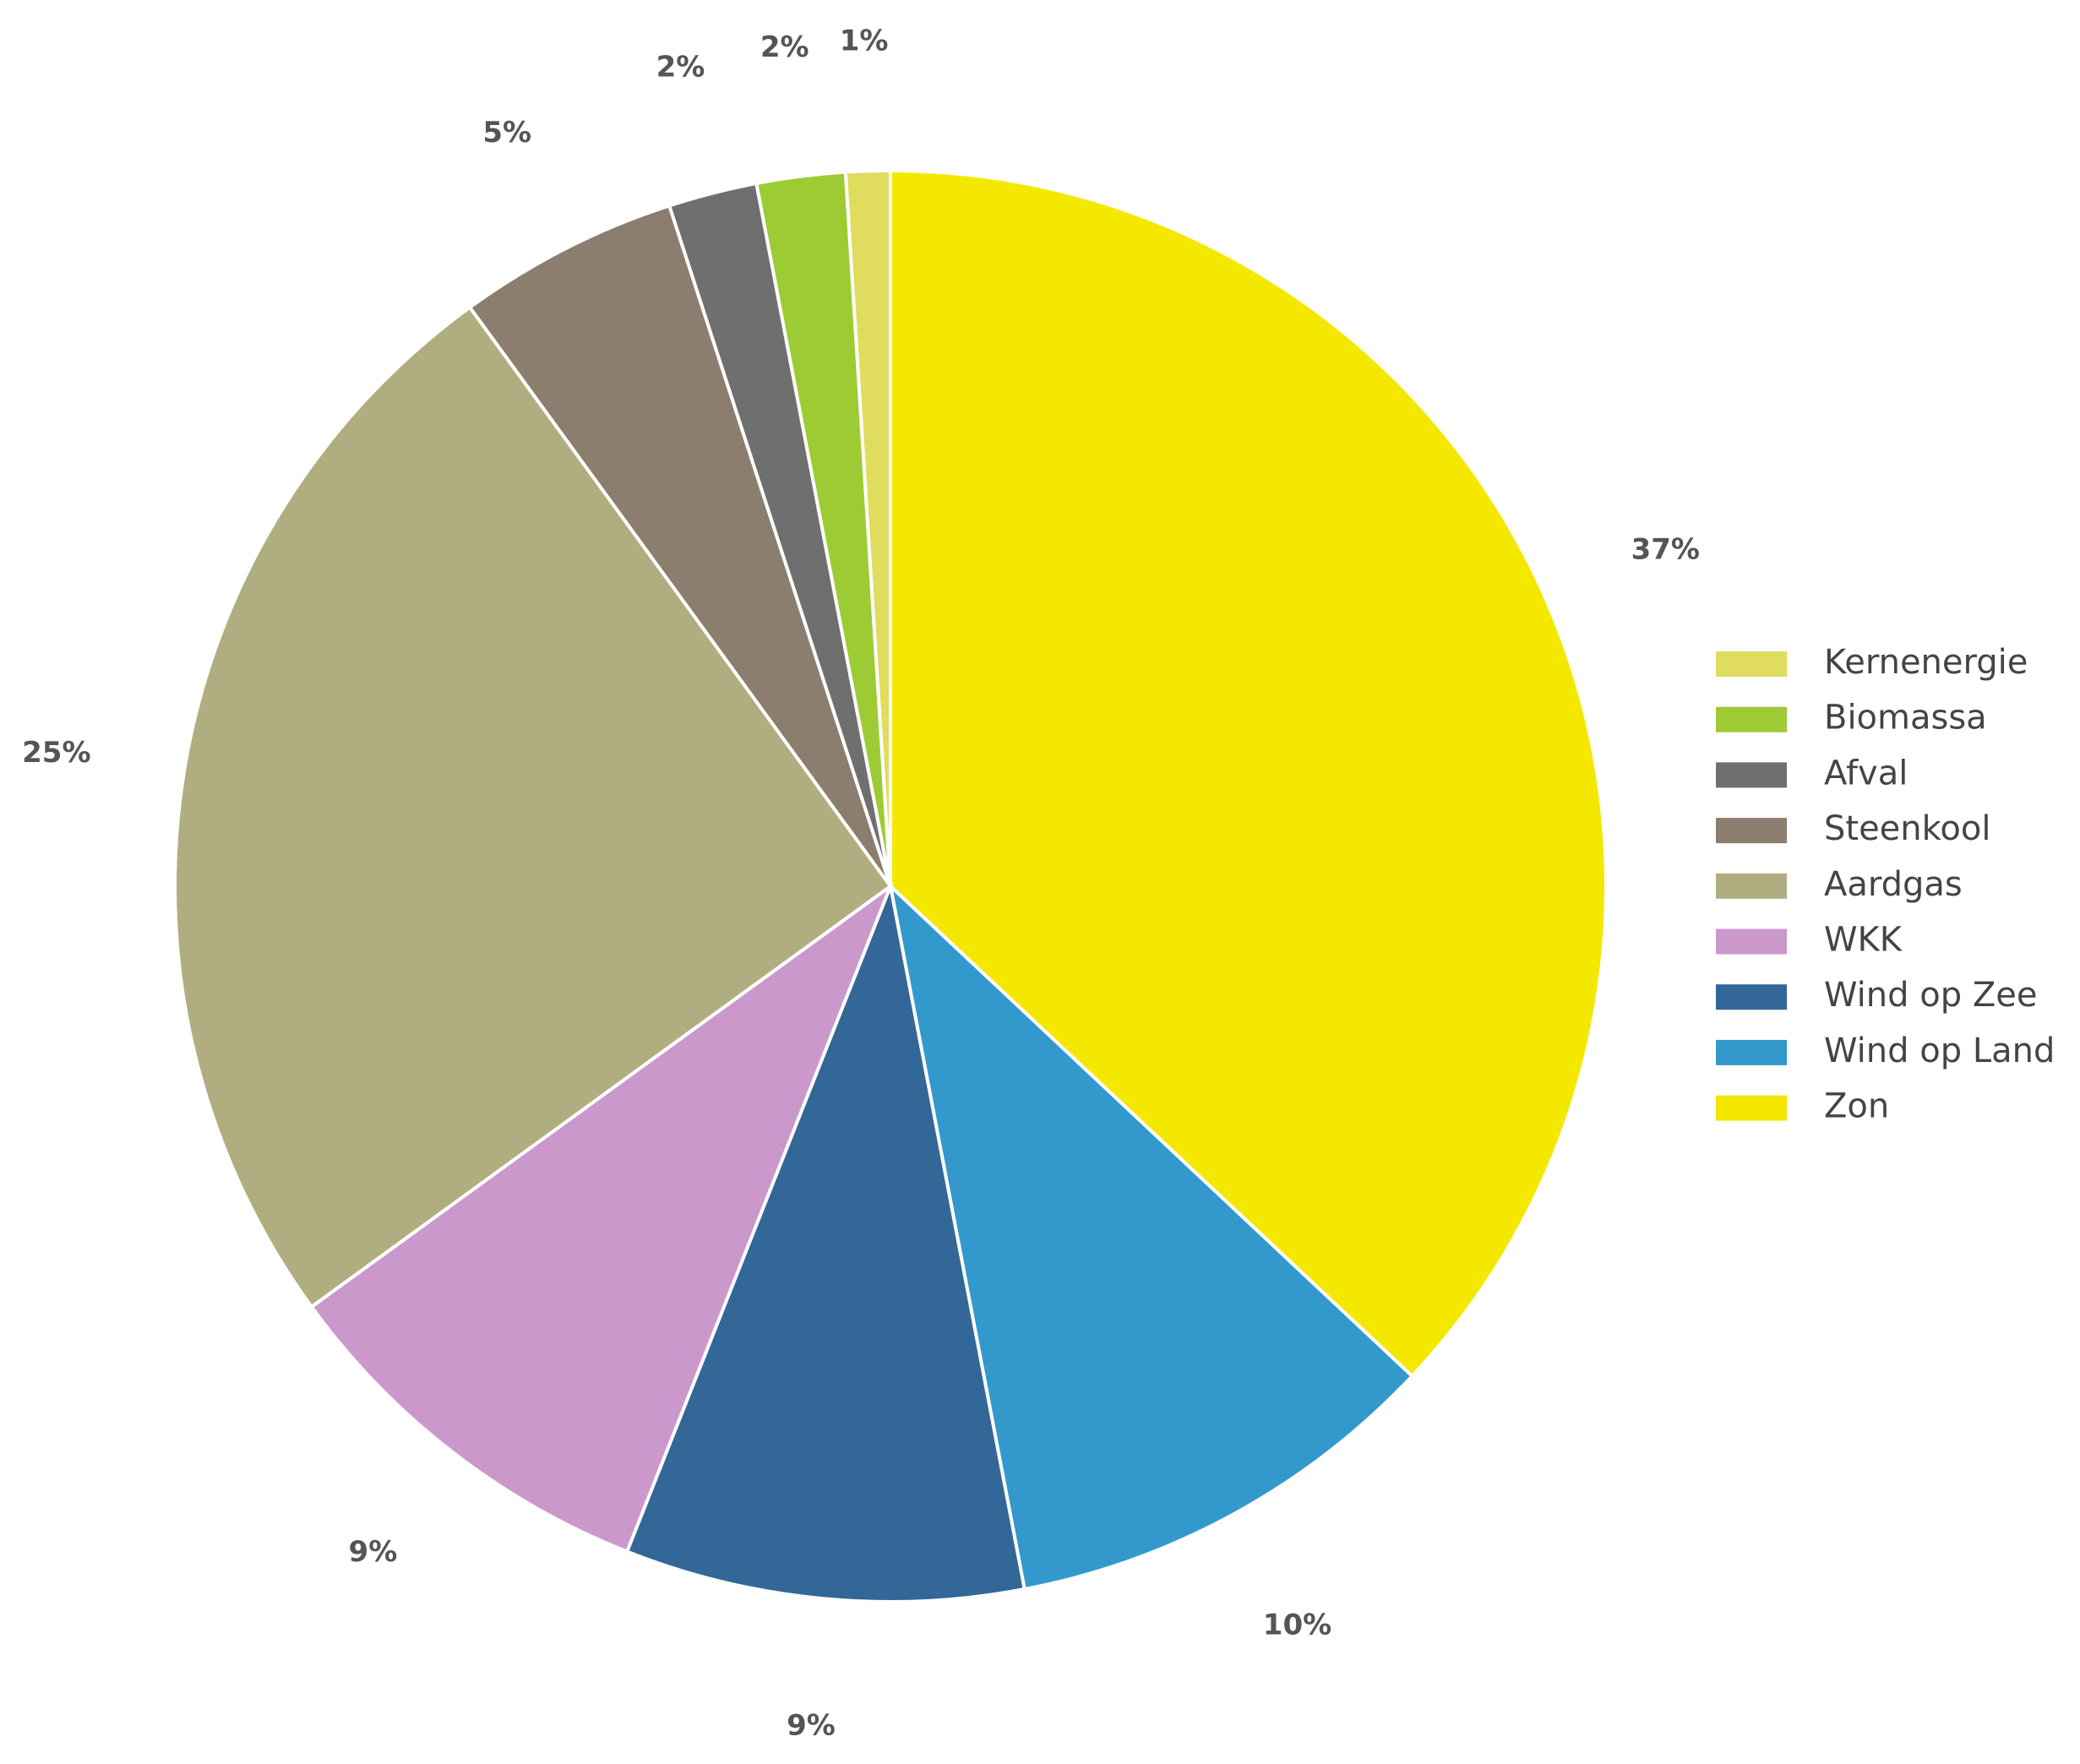  I want to click on value-label: 5%, so click(507, 133).